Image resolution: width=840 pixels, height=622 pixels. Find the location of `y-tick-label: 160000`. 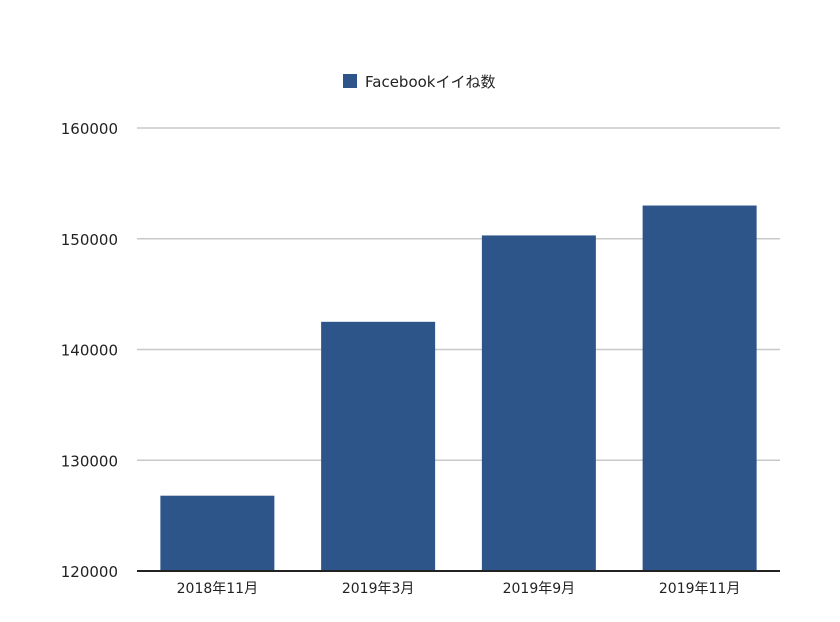

y-tick-label: 160000 is located at coordinates (89, 129).